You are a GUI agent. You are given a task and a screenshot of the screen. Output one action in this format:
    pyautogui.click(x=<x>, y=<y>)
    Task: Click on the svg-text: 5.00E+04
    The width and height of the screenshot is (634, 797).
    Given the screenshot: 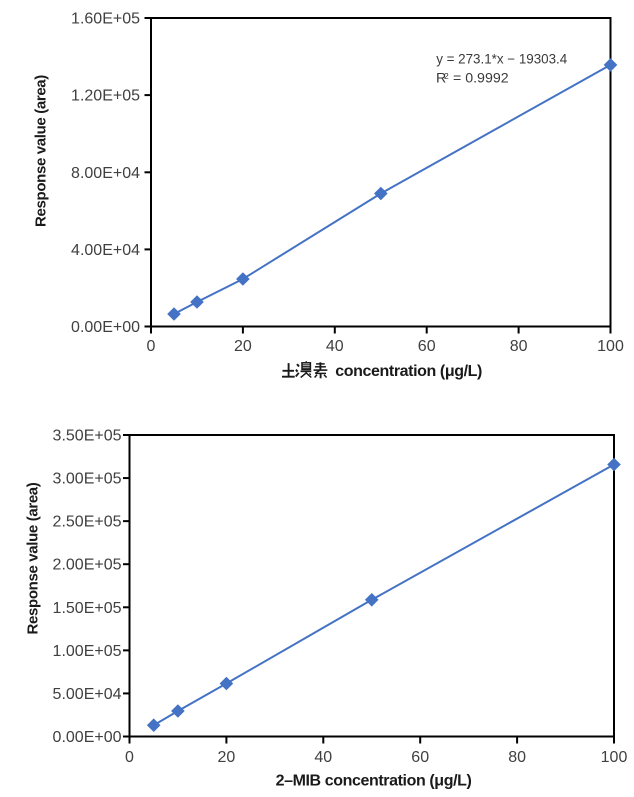 What is the action you would take?
    pyautogui.click(x=87, y=694)
    